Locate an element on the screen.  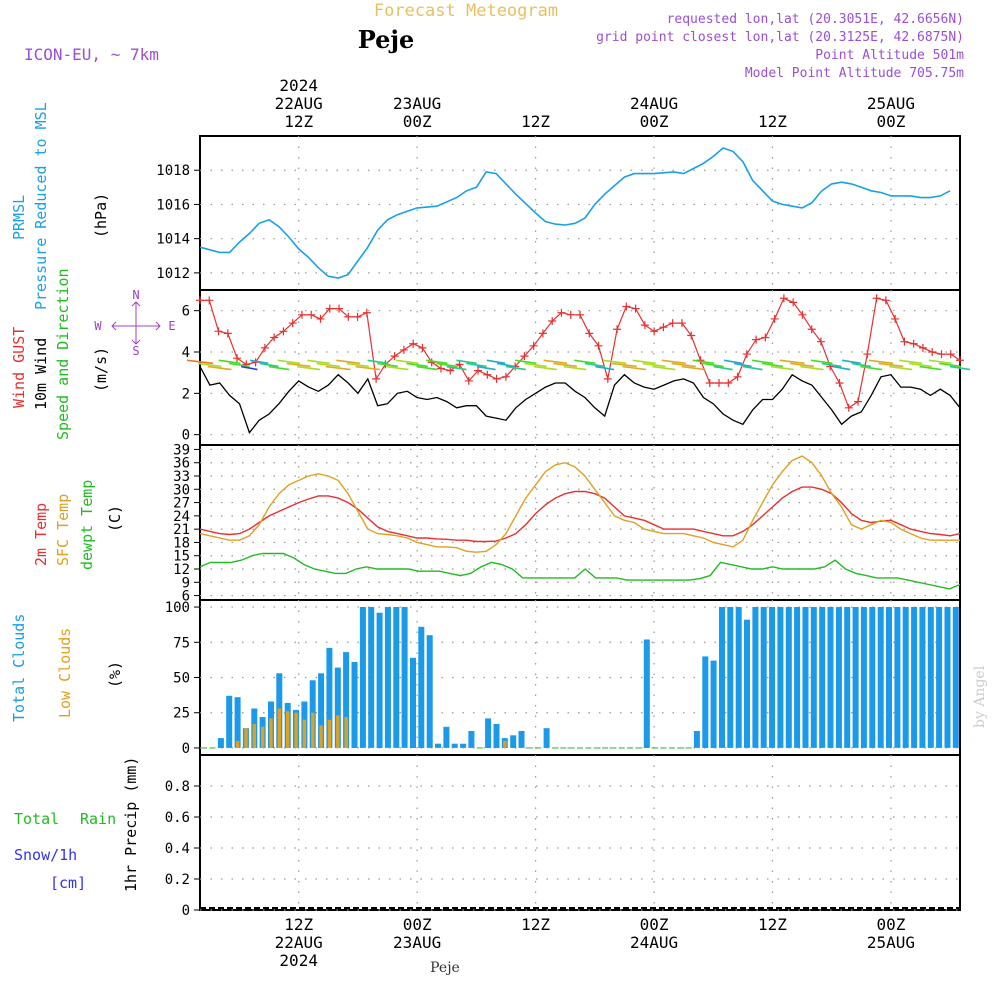
y-tick-label: 39 is located at coordinates (181, 450).